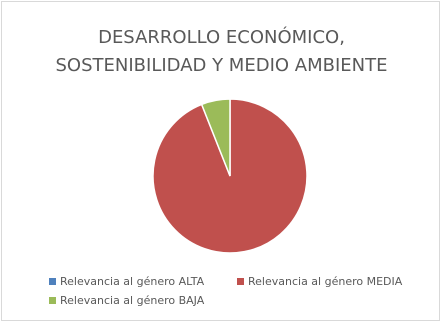 This screenshot has width=443, height=324. What do you see at coordinates (221, 65) in the screenshot?
I see `chart-title-line-2: SOSTENIBILIDAD Y MEDIO AMBIENTE` at bounding box center [221, 65].